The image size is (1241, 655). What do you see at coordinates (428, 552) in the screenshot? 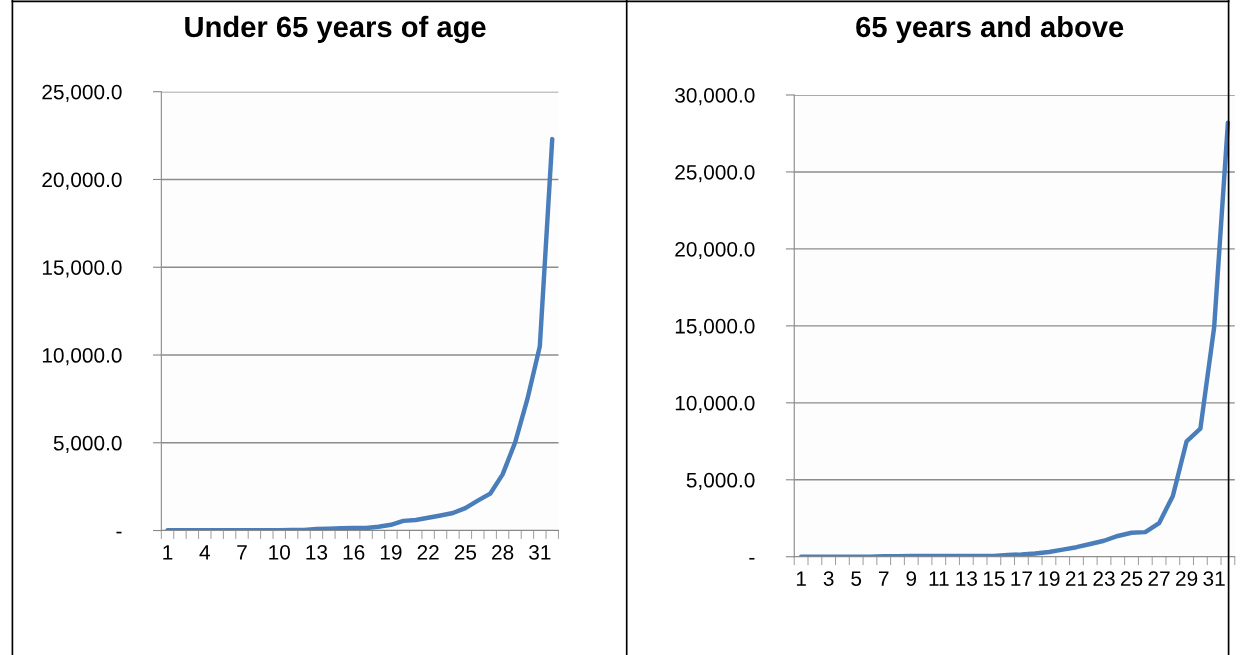
I see `x-tick-label: 22` at bounding box center [428, 552].